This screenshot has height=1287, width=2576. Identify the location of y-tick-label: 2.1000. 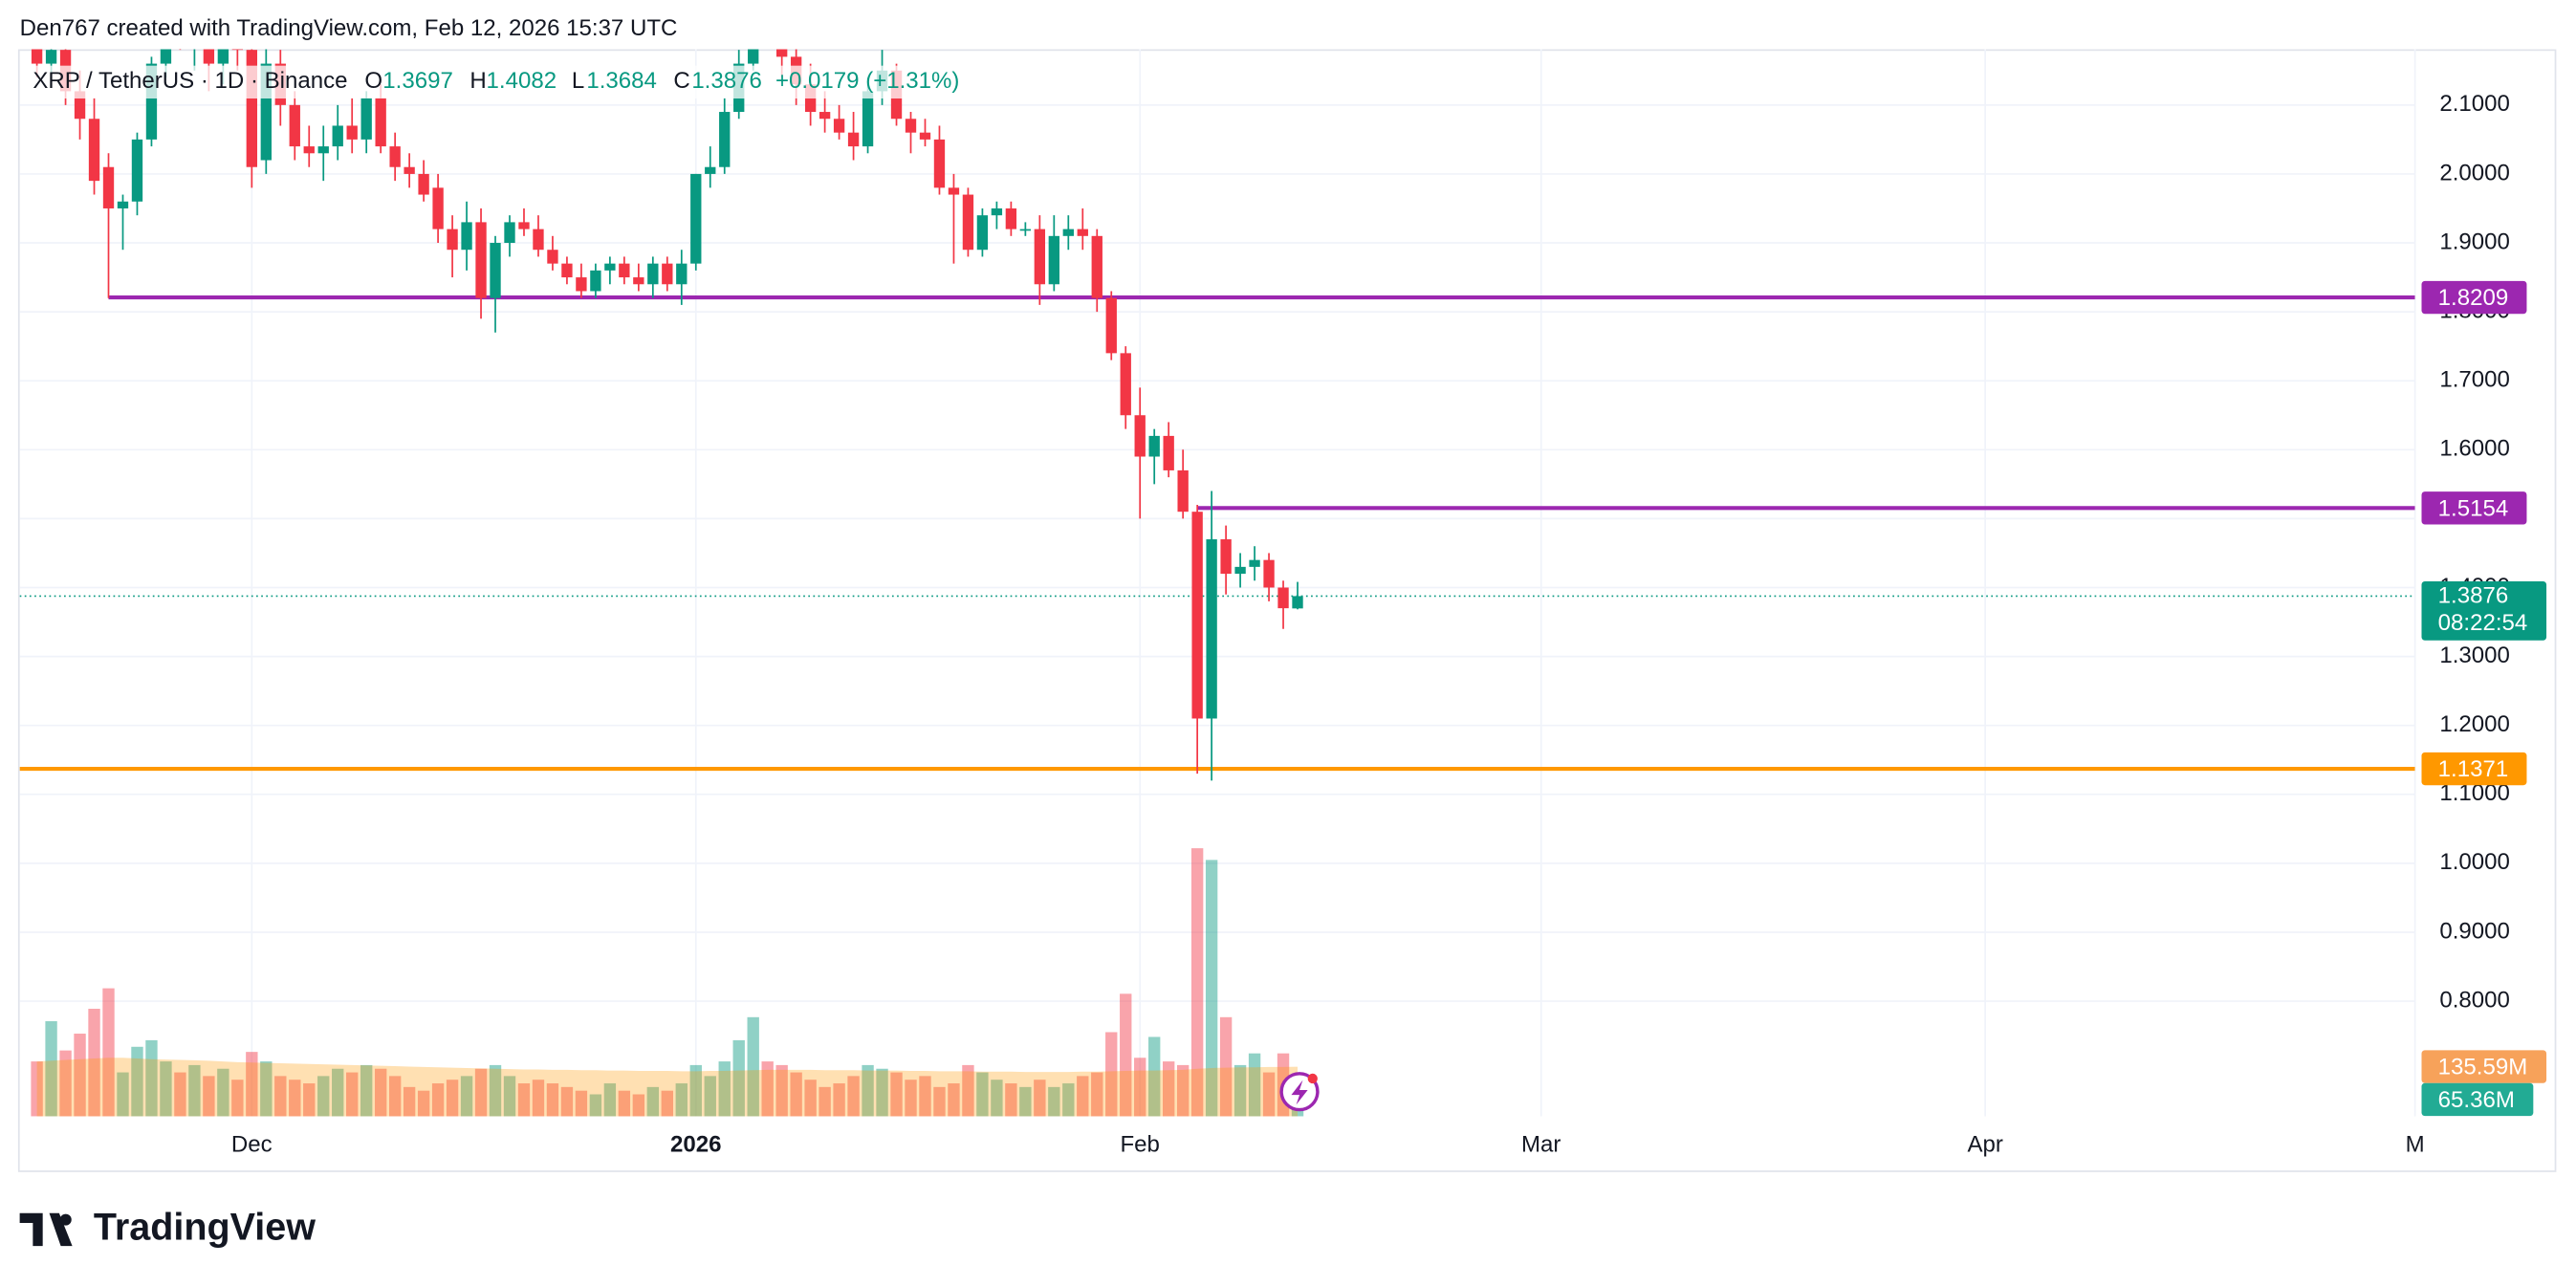
(2474, 104).